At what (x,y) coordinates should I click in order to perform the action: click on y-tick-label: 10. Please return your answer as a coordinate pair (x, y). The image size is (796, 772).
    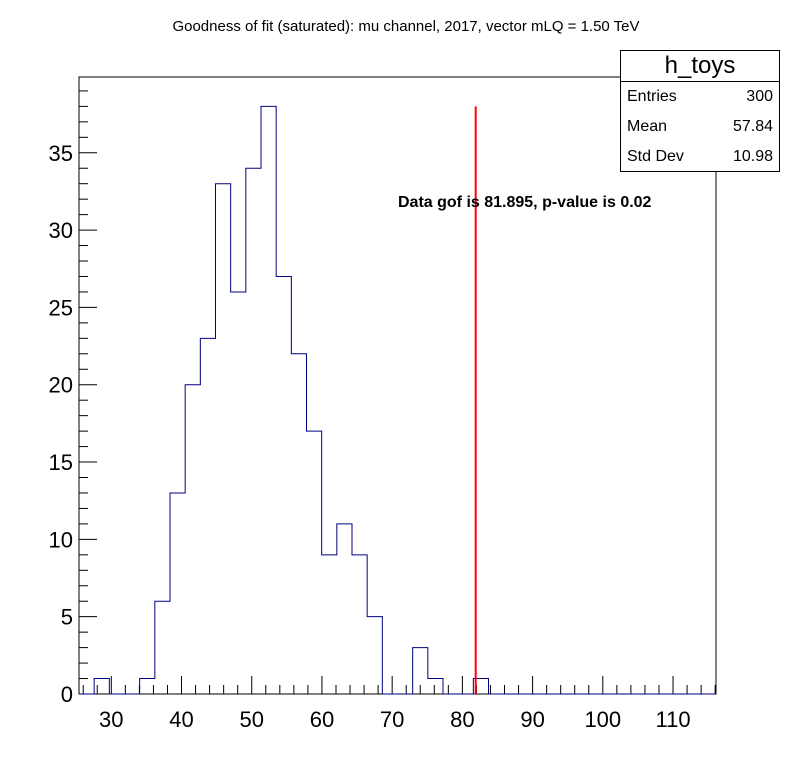
    Looking at the image, I should click on (61, 539).